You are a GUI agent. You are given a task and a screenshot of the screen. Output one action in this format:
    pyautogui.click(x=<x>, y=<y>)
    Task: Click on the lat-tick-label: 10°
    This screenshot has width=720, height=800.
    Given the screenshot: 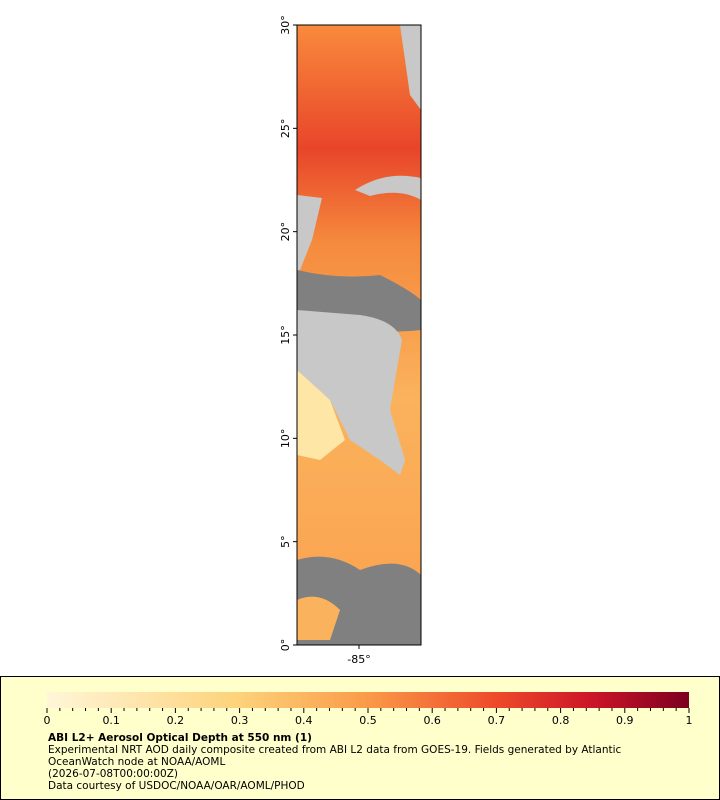 What is the action you would take?
    pyautogui.click(x=285, y=439)
    